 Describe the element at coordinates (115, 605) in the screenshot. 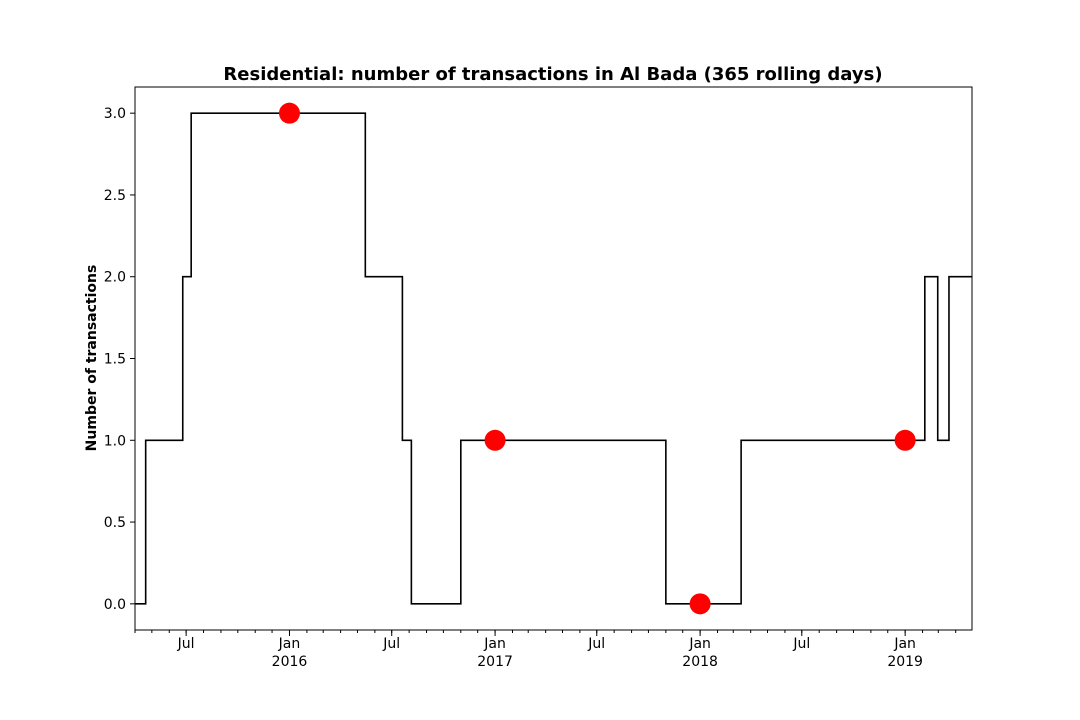

I see `y-tick-label: 0.0` at that location.